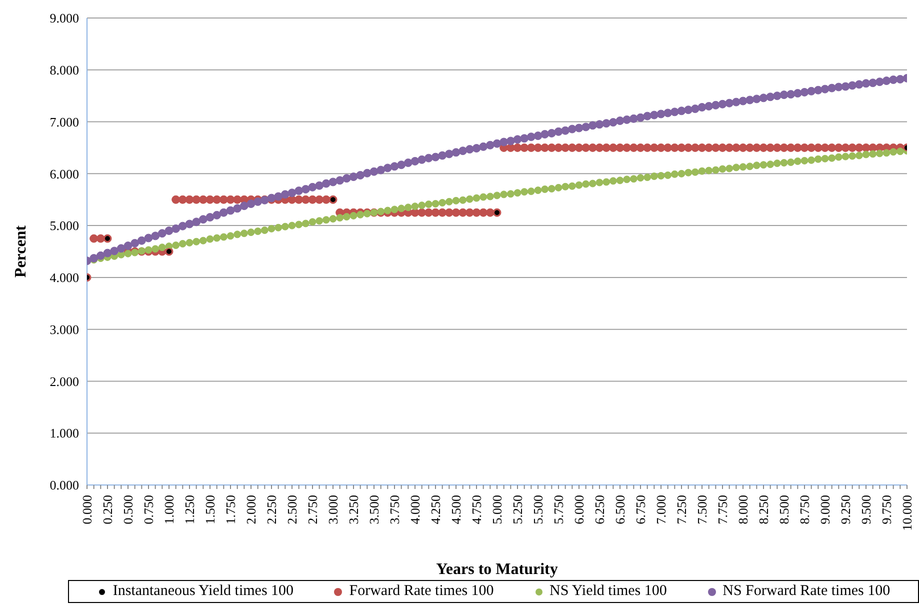 The image size is (919, 609). I want to click on x-tick-label: 3.000, so click(333, 509).